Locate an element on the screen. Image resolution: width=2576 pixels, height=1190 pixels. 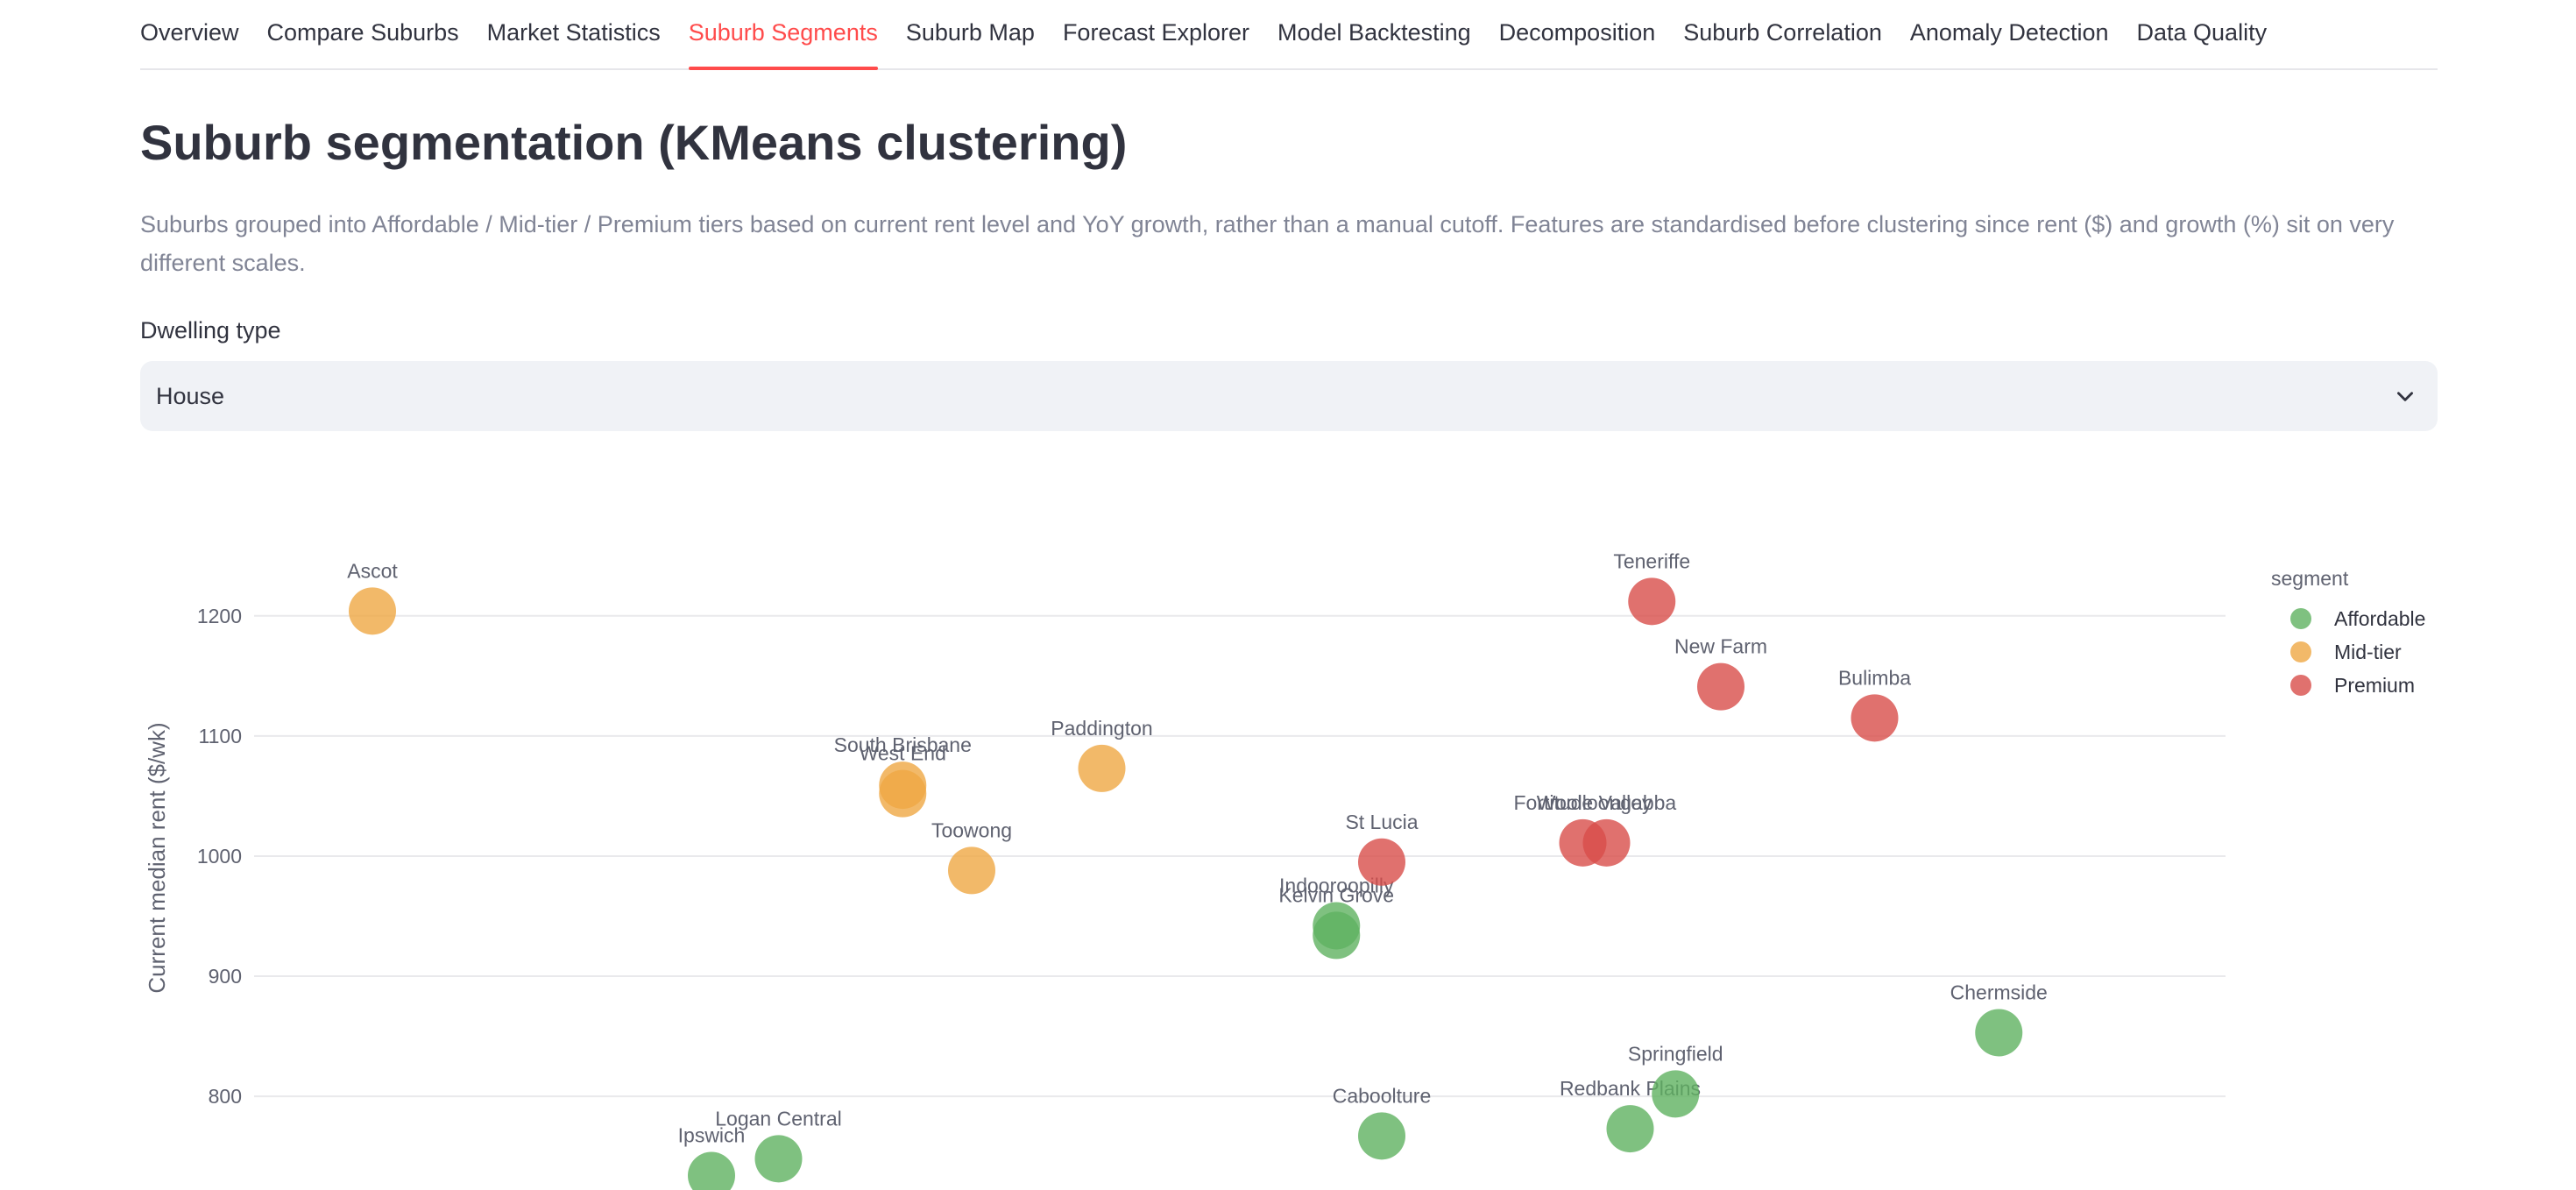
data-point-caboolture is located at coordinates (1381, 1136).